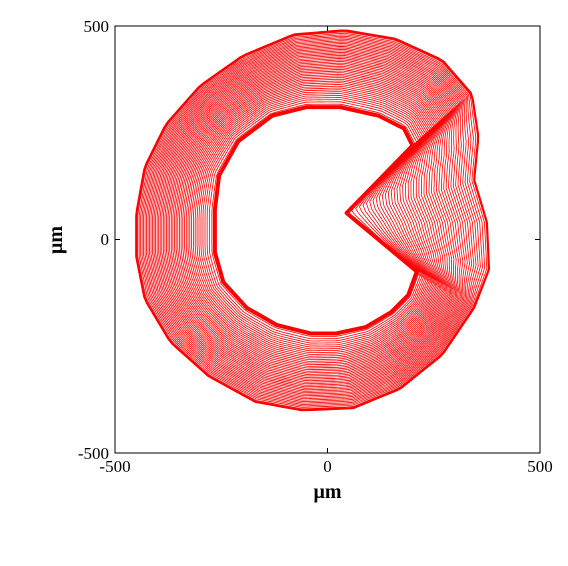 This screenshot has width=568, height=566. What do you see at coordinates (97, 26) in the screenshot?
I see `y-tick-label: 500` at bounding box center [97, 26].